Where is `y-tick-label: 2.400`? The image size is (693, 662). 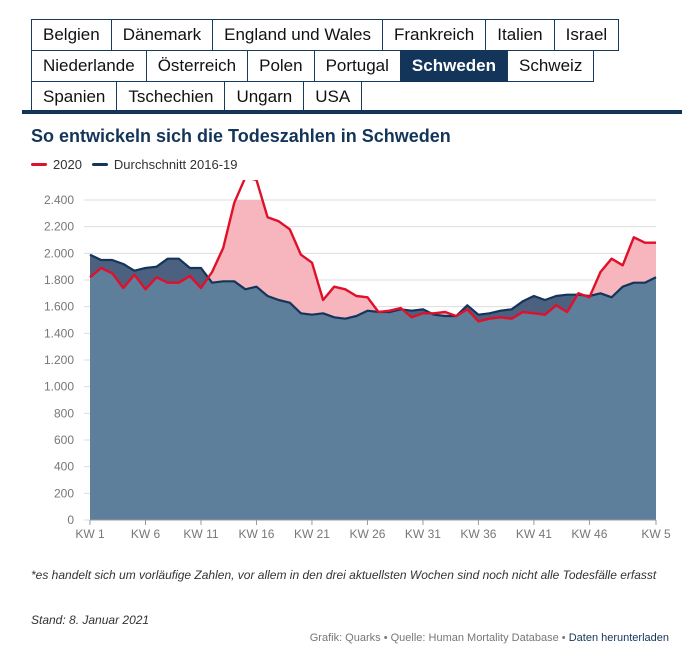
y-tick-label: 2.400 is located at coordinates (59, 200).